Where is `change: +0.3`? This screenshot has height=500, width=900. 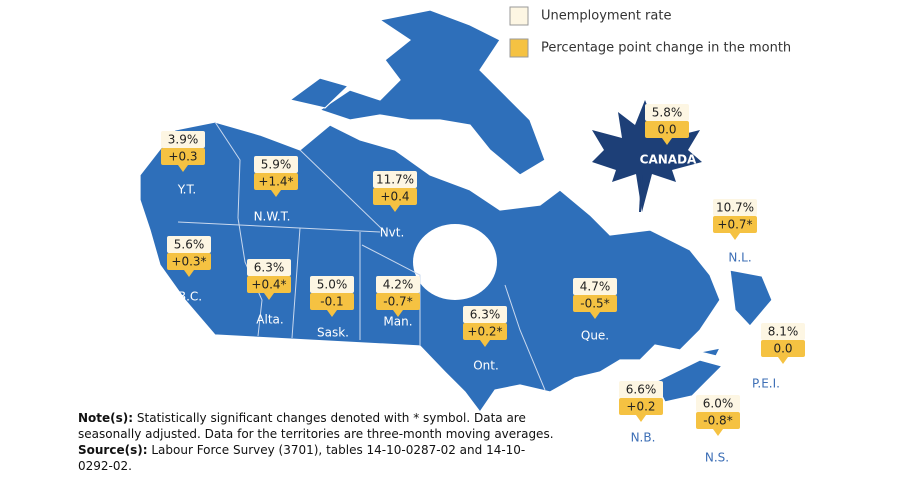 change: +0.3 is located at coordinates (182, 157).